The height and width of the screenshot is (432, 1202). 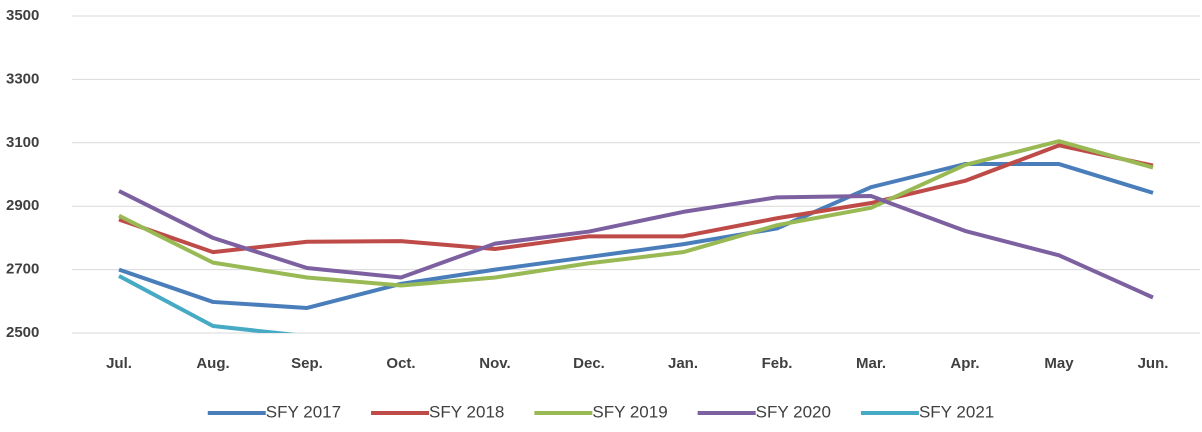 What do you see at coordinates (793, 411) in the screenshot?
I see `legend-label: SFY 2020` at bounding box center [793, 411].